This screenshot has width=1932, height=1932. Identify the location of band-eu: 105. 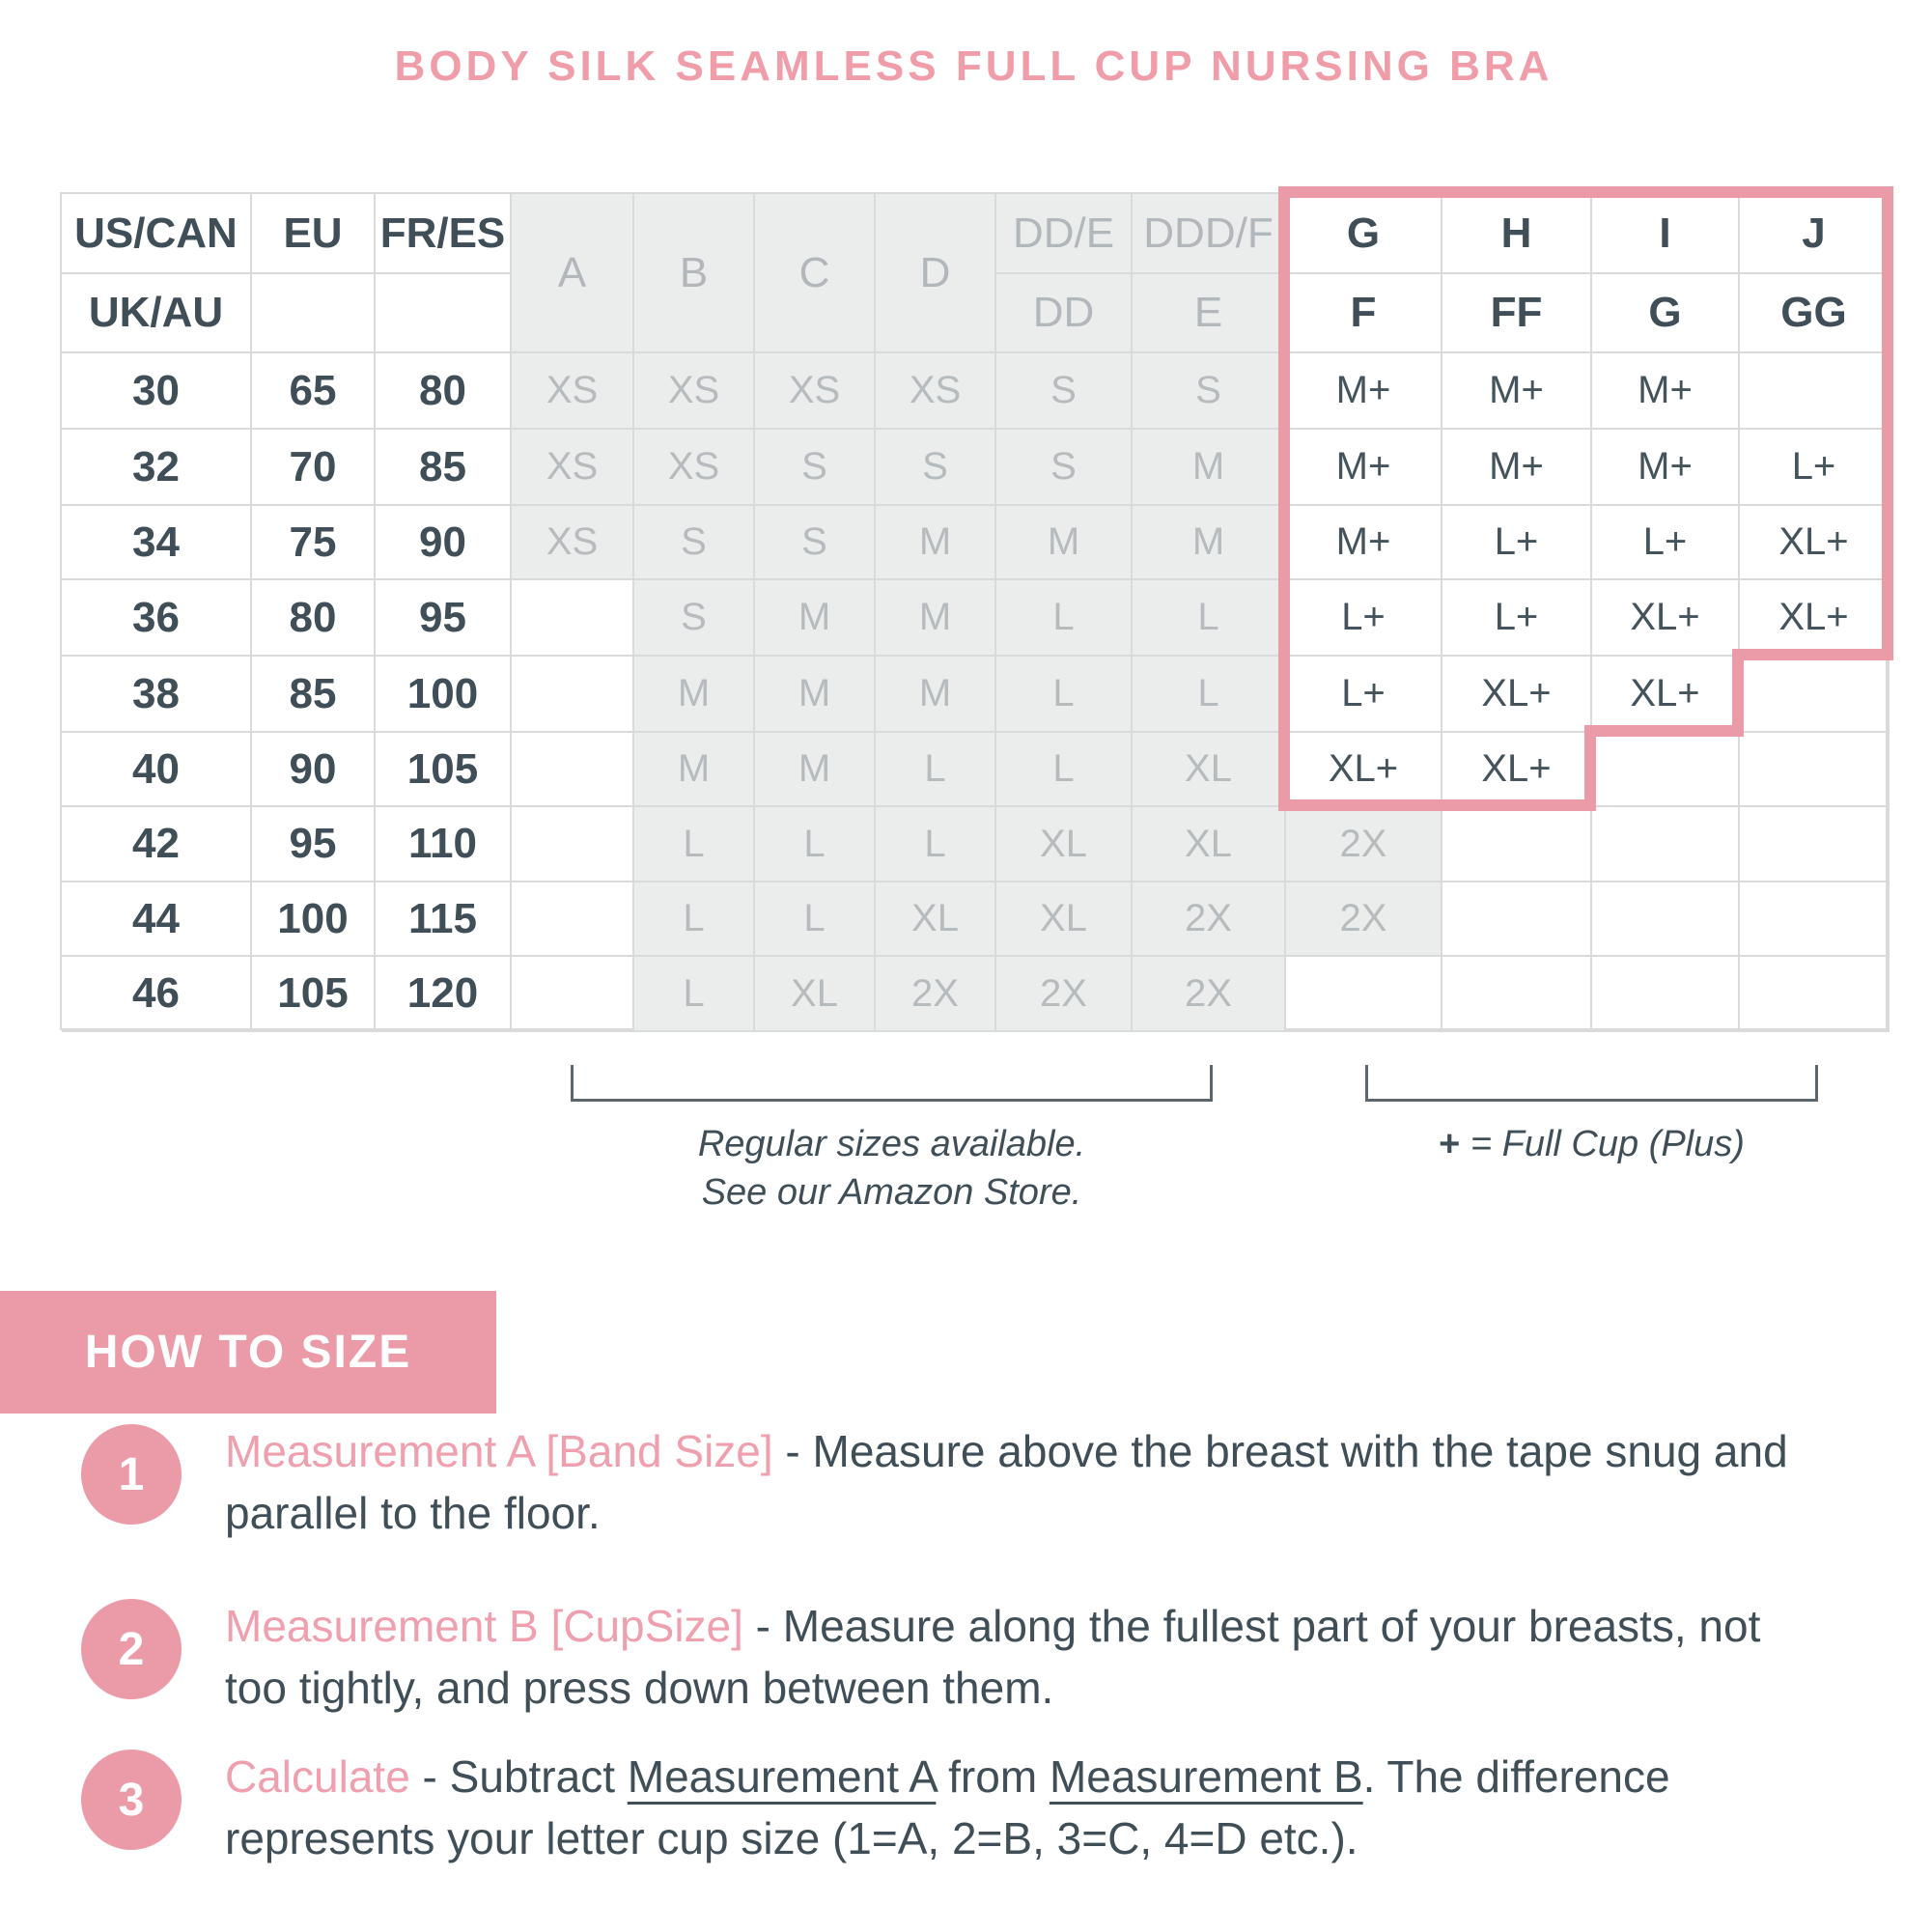
(314, 995).